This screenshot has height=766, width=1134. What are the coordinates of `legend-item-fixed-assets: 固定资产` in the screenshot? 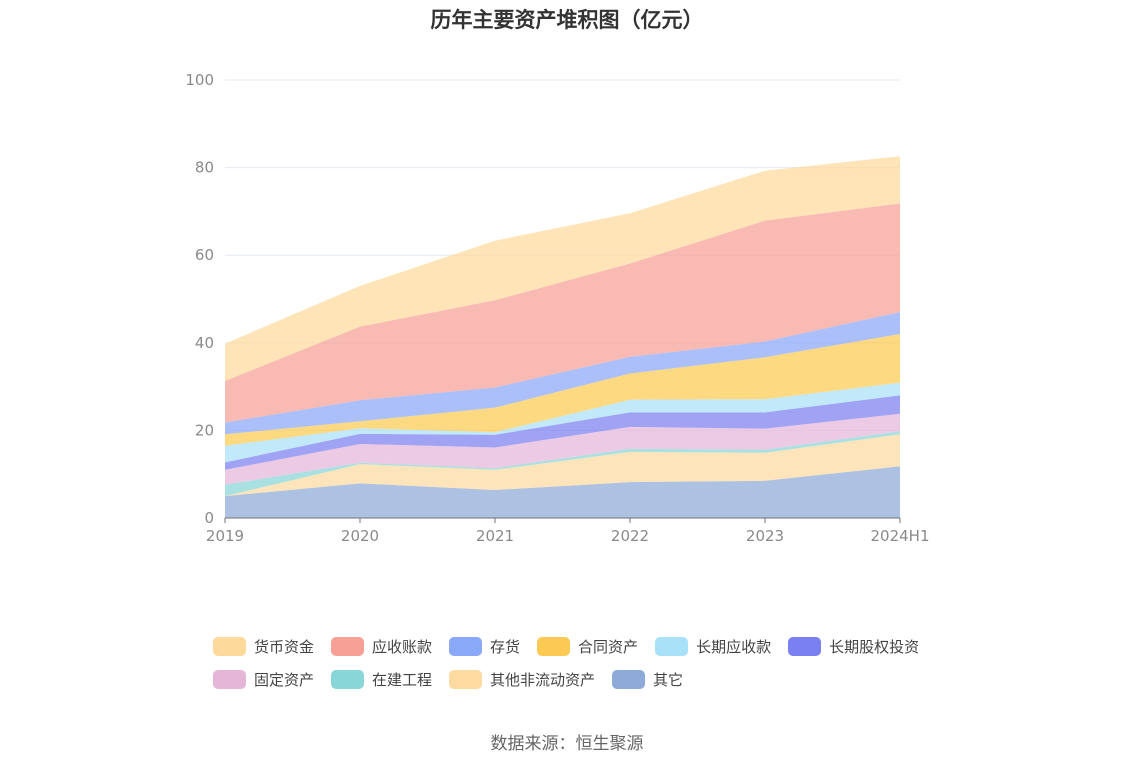 It's located at (263, 679).